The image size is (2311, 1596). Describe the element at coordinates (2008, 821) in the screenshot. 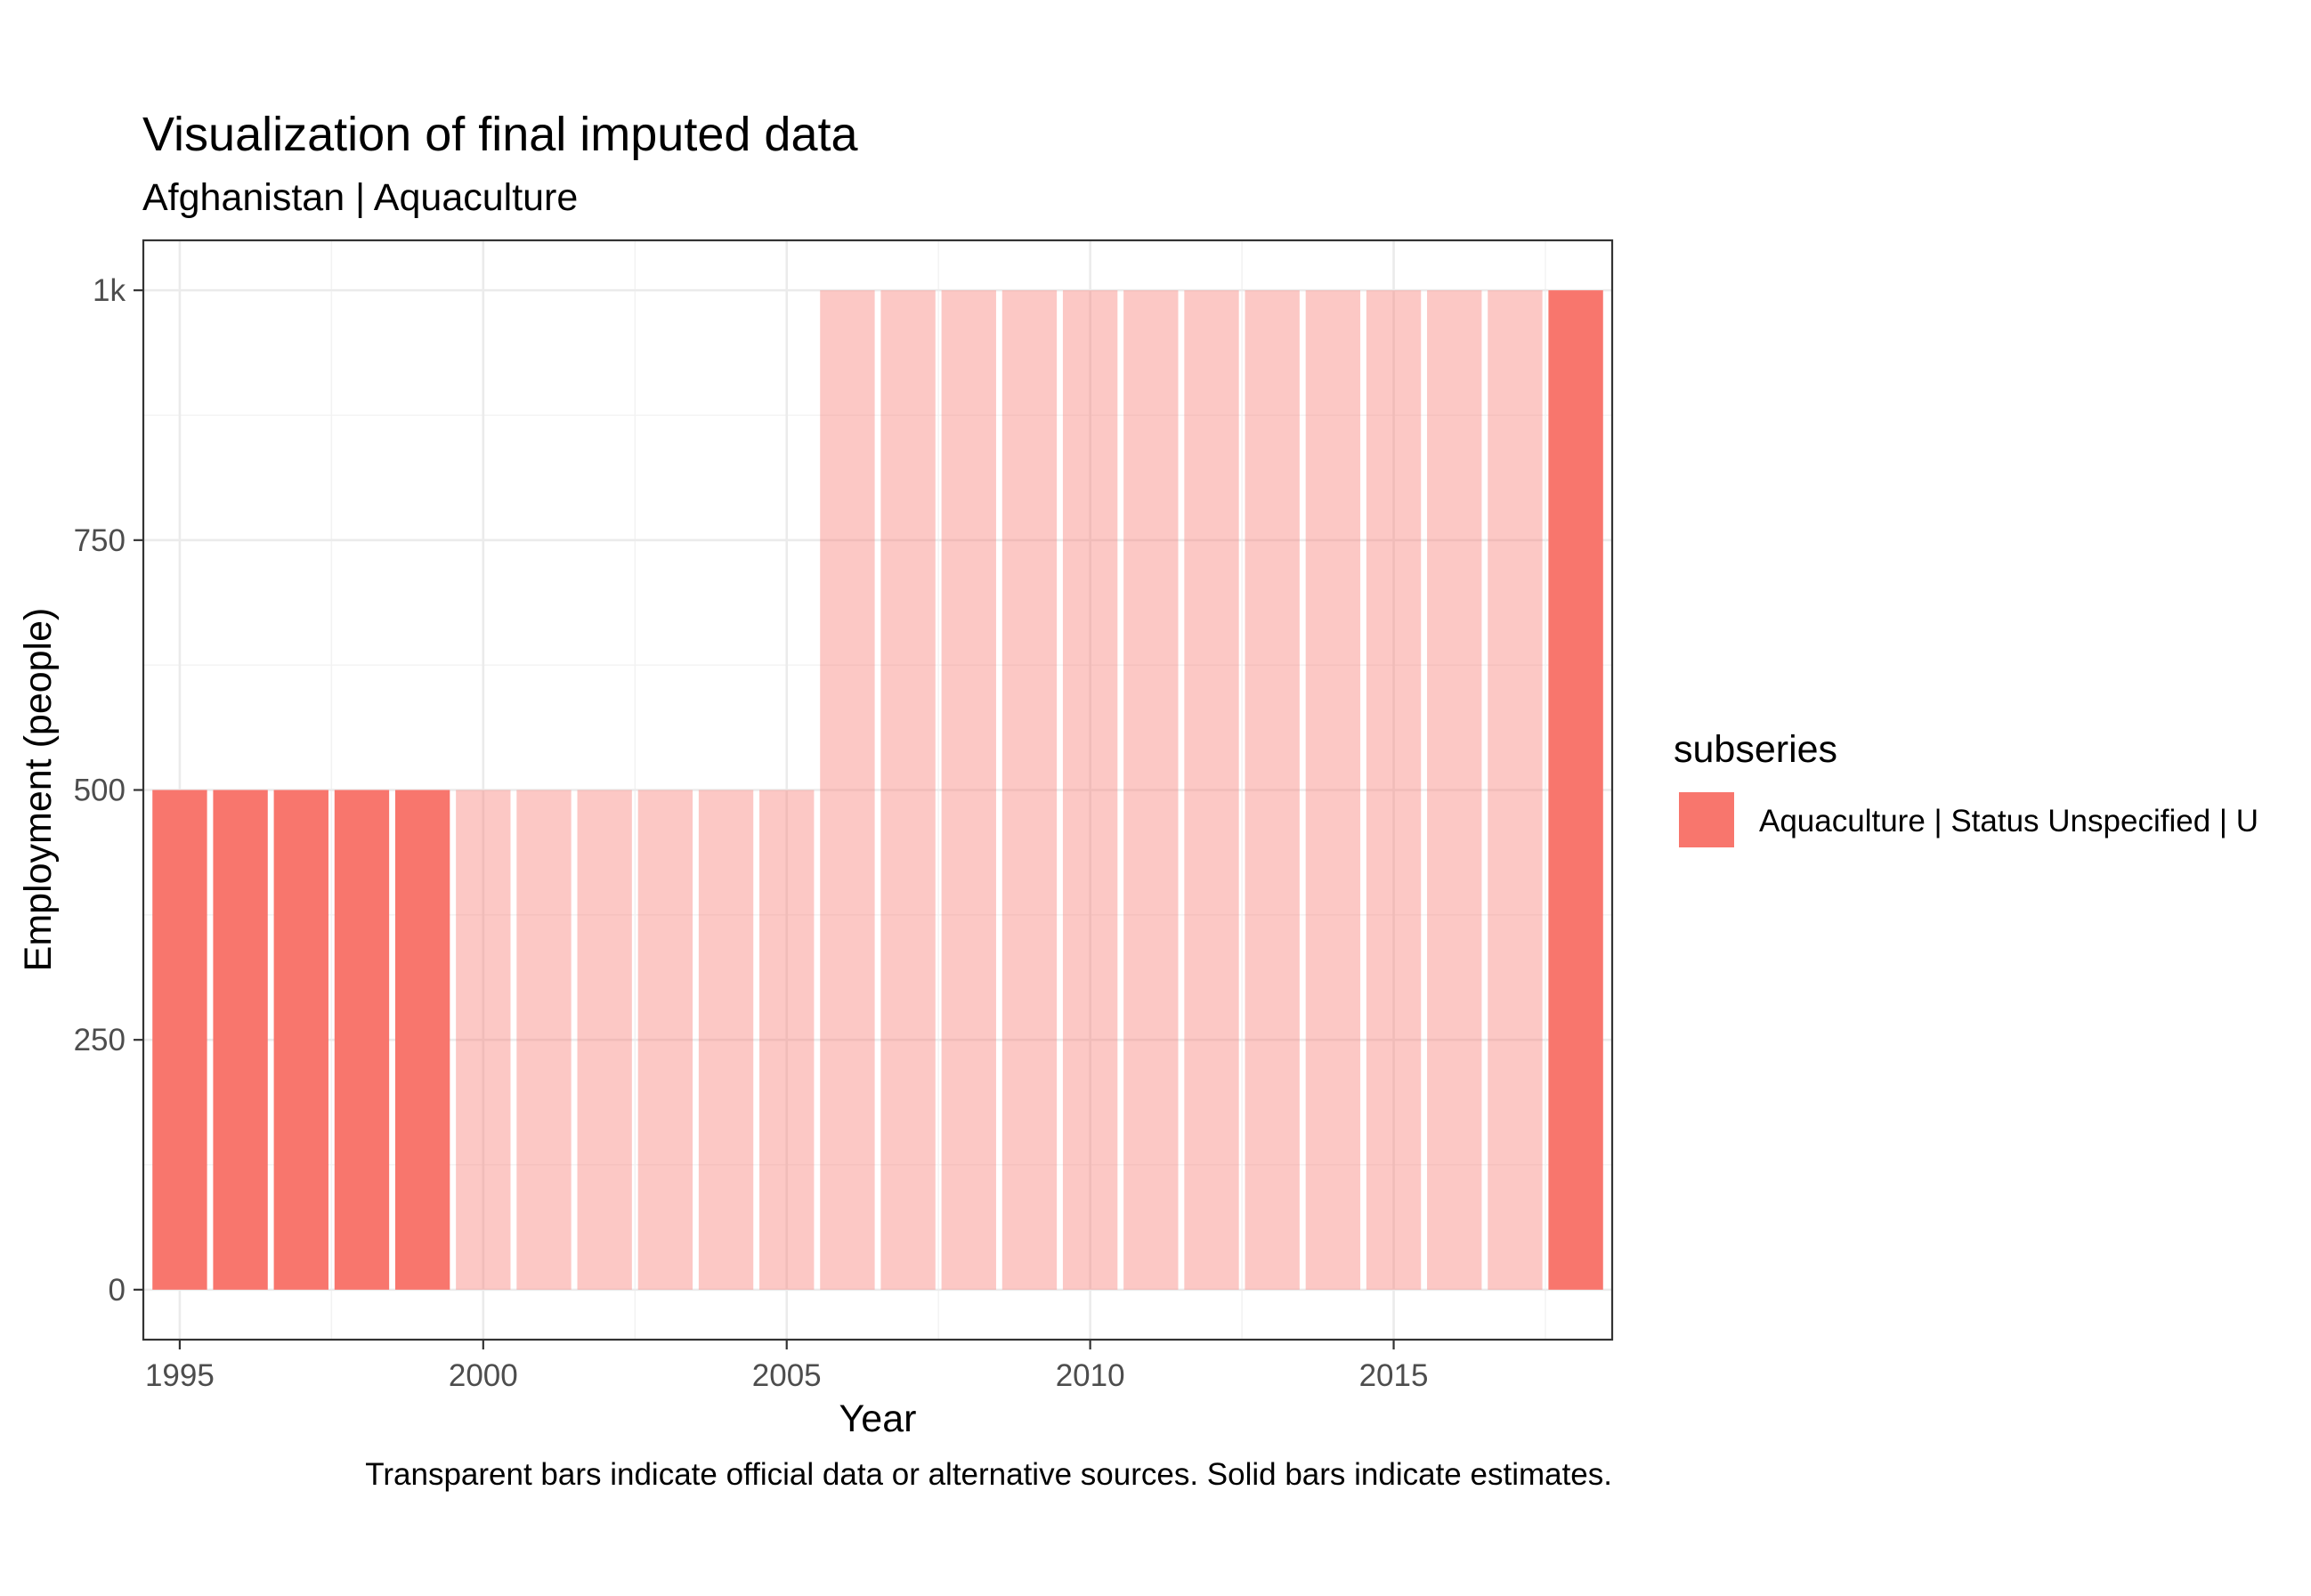

I see `legend-entry-label: Aquaculture | Status Unspecified | U` at that location.